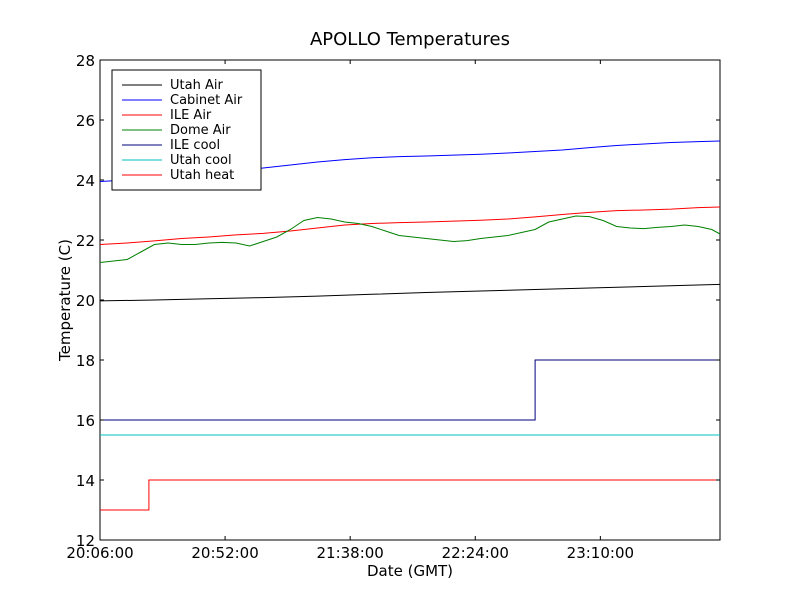 The height and width of the screenshot is (604, 800). Describe the element at coordinates (200, 130) in the screenshot. I see `legend-label: Dome Air` at that location.